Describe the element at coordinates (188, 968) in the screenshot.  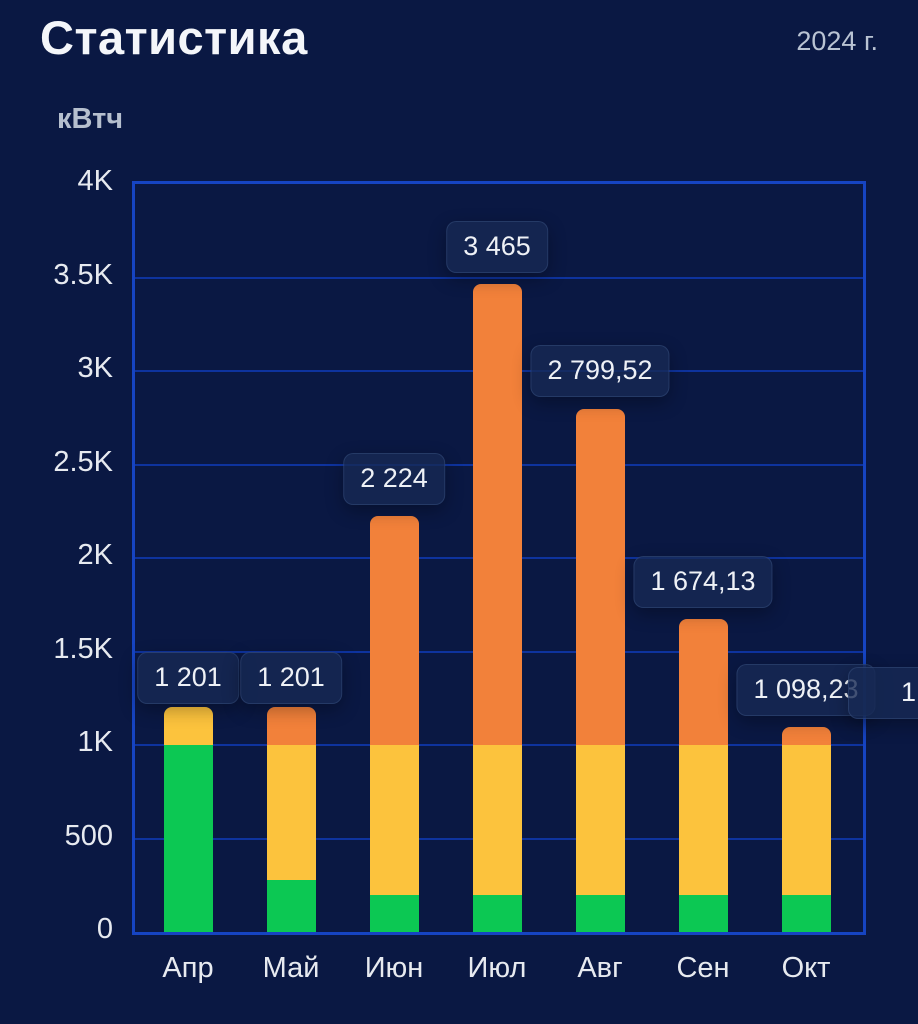
I see `x-axis-month-label: Апр` at that location.